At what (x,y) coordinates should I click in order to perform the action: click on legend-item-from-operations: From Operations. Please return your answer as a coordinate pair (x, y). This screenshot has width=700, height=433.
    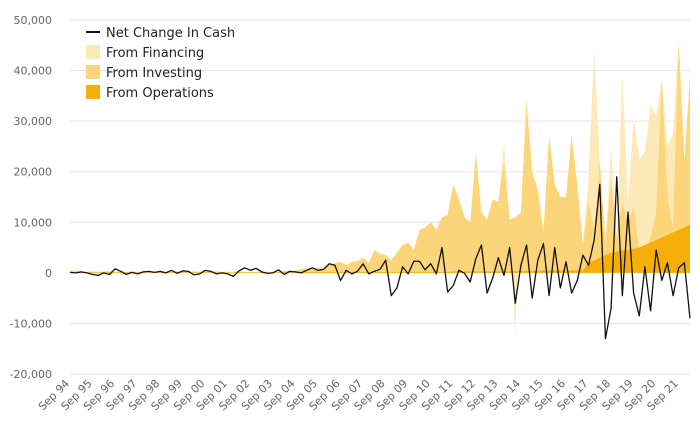
    Looking at the image, I should click on (150, 93).